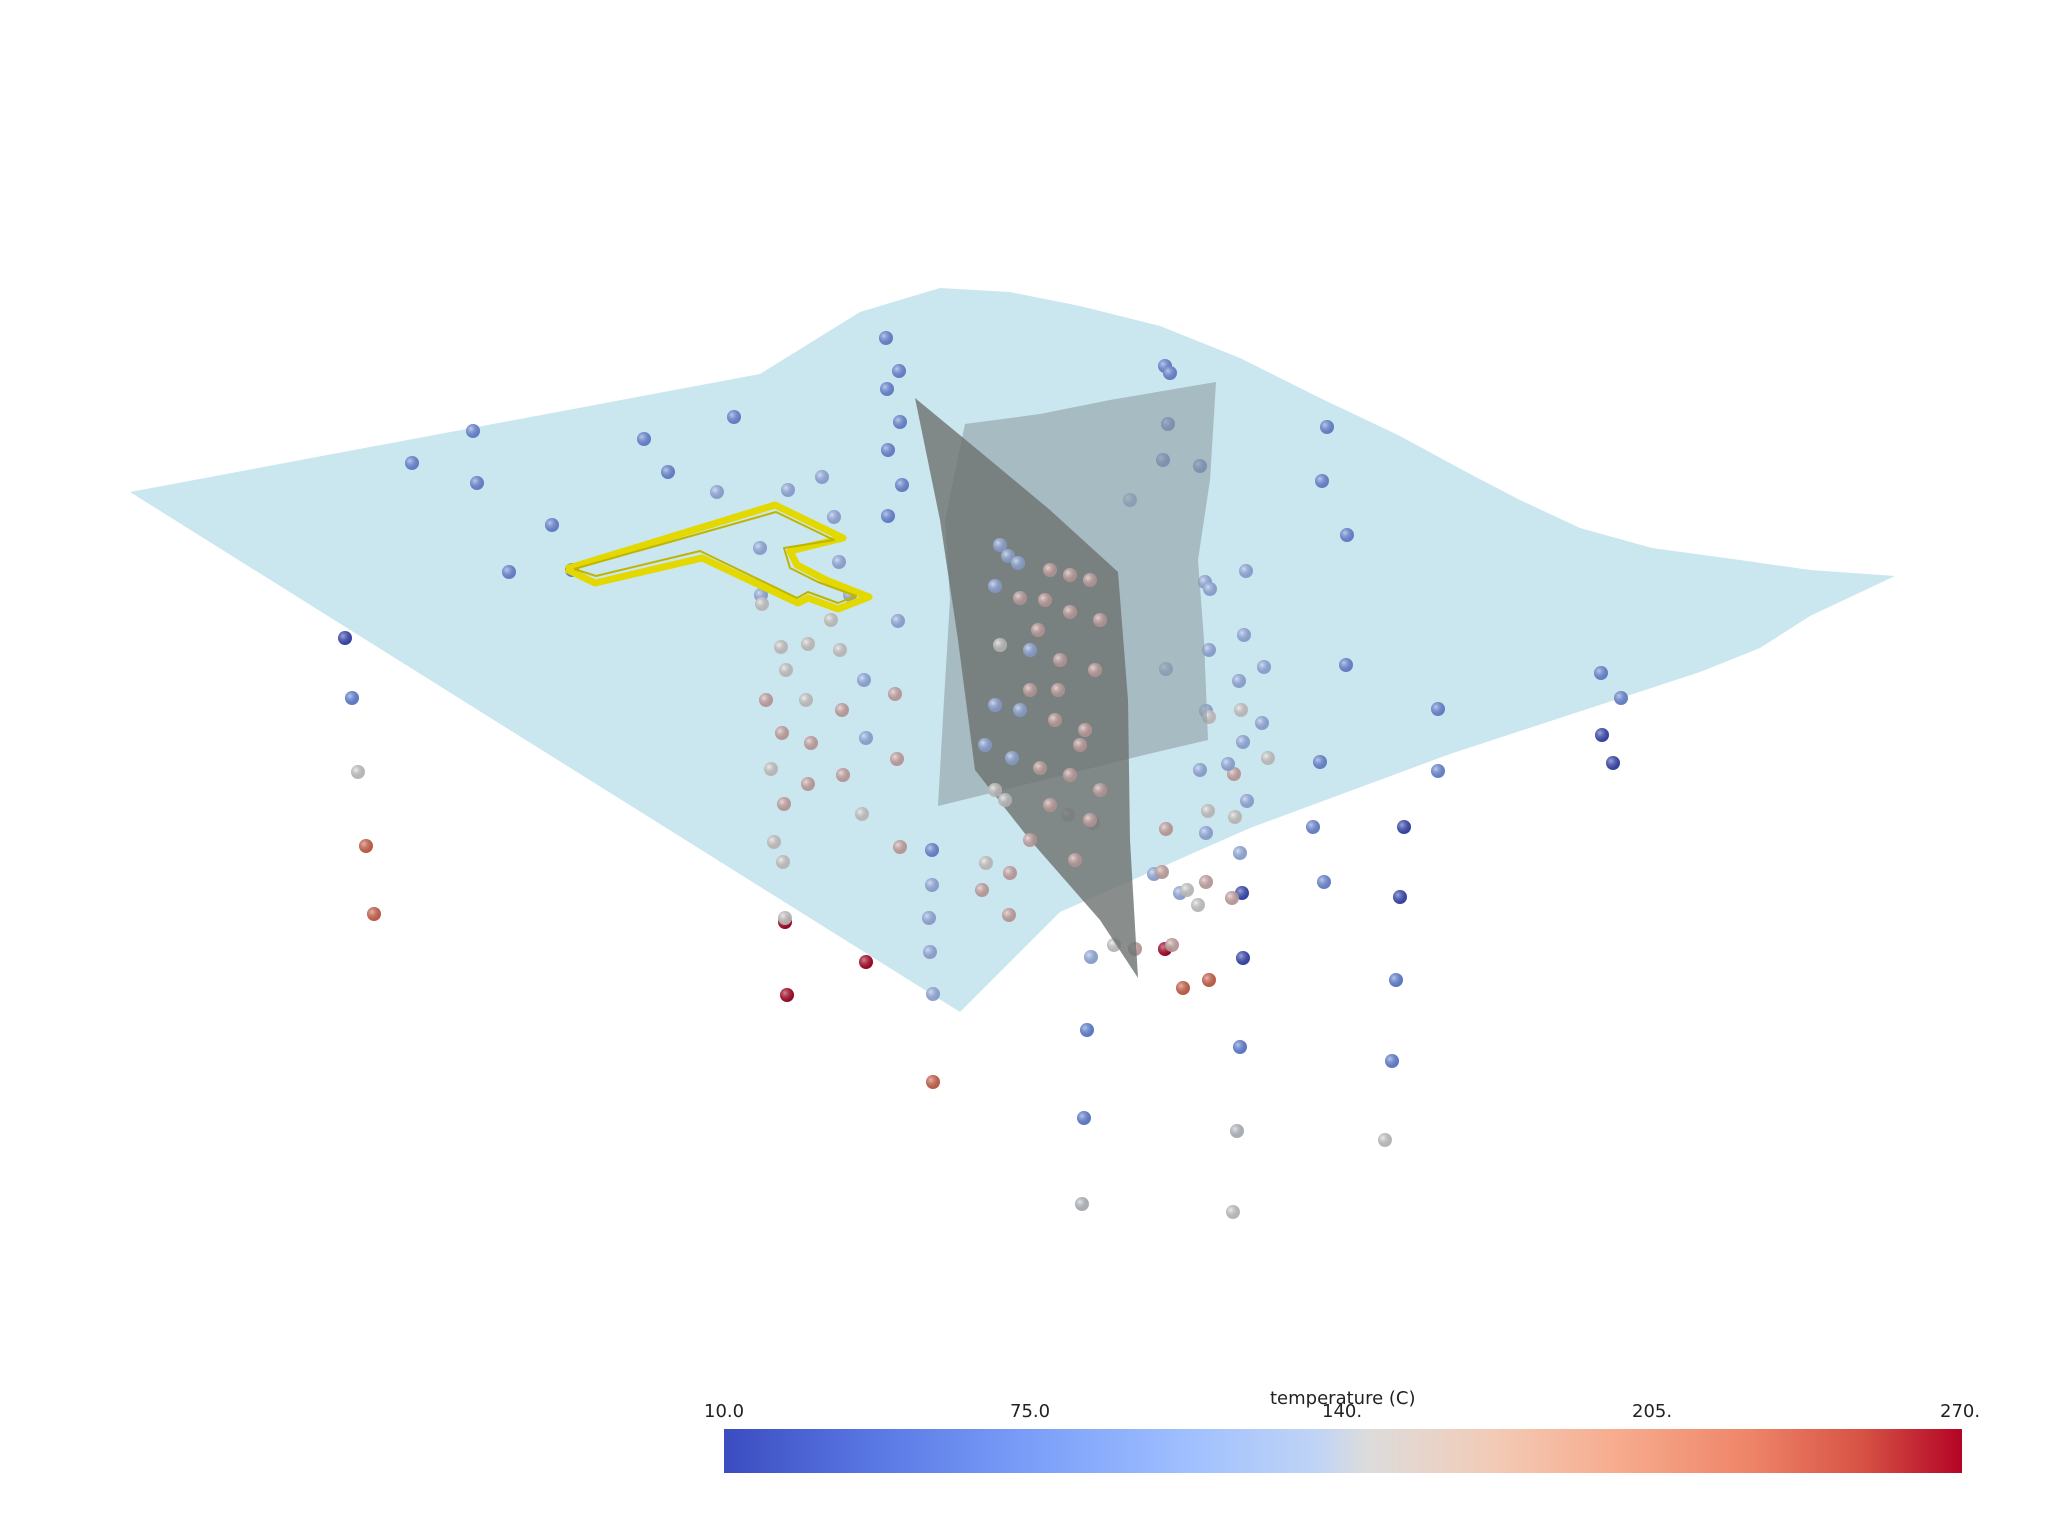 Image resolution: width=2048 pixels, height=1536 pixels. What do you see at coordinates (1960, 1411) in the screenshot?
I see `colorbar-tick-max: 270.` at bounding box center [1960, 1411].